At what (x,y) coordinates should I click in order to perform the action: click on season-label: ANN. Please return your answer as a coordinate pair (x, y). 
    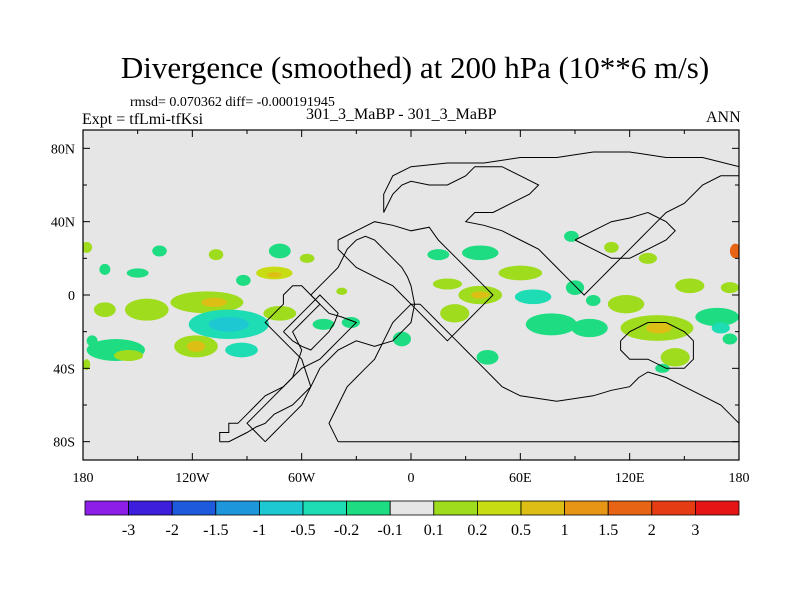
    Looking at the image, I should click on (723, 117).